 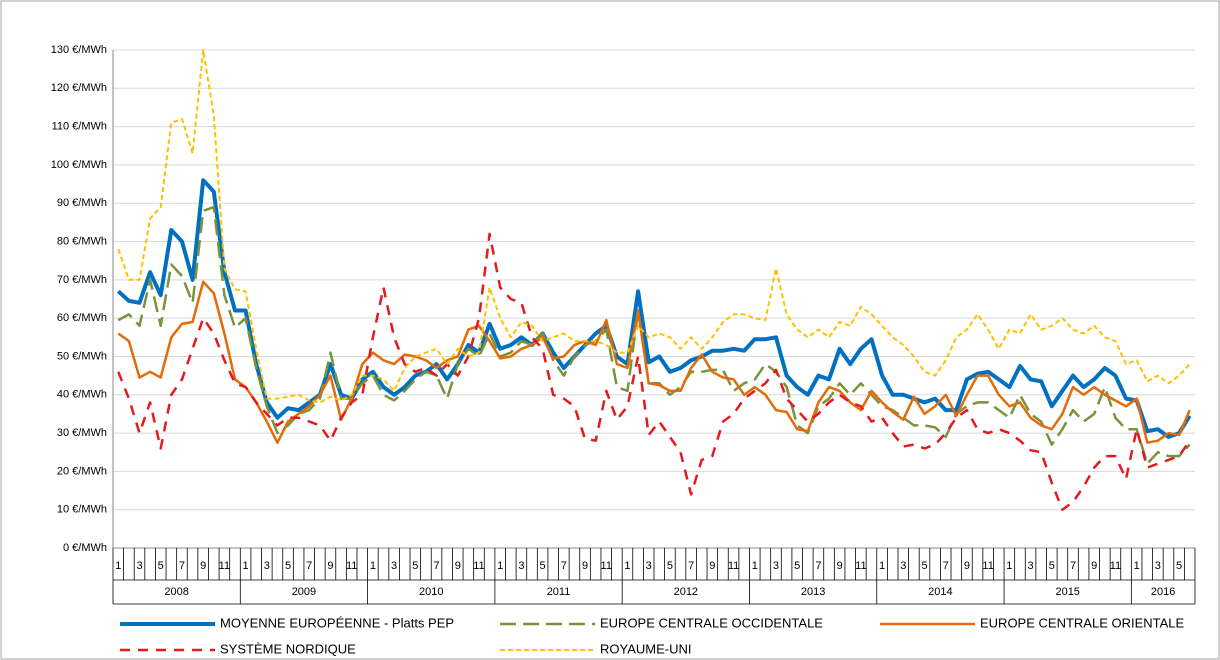 What do you see at coordinates (79, 50) in the screenshot?
I see `y-tick-label: 130 €/MWh` at bounding box center [79, 50].